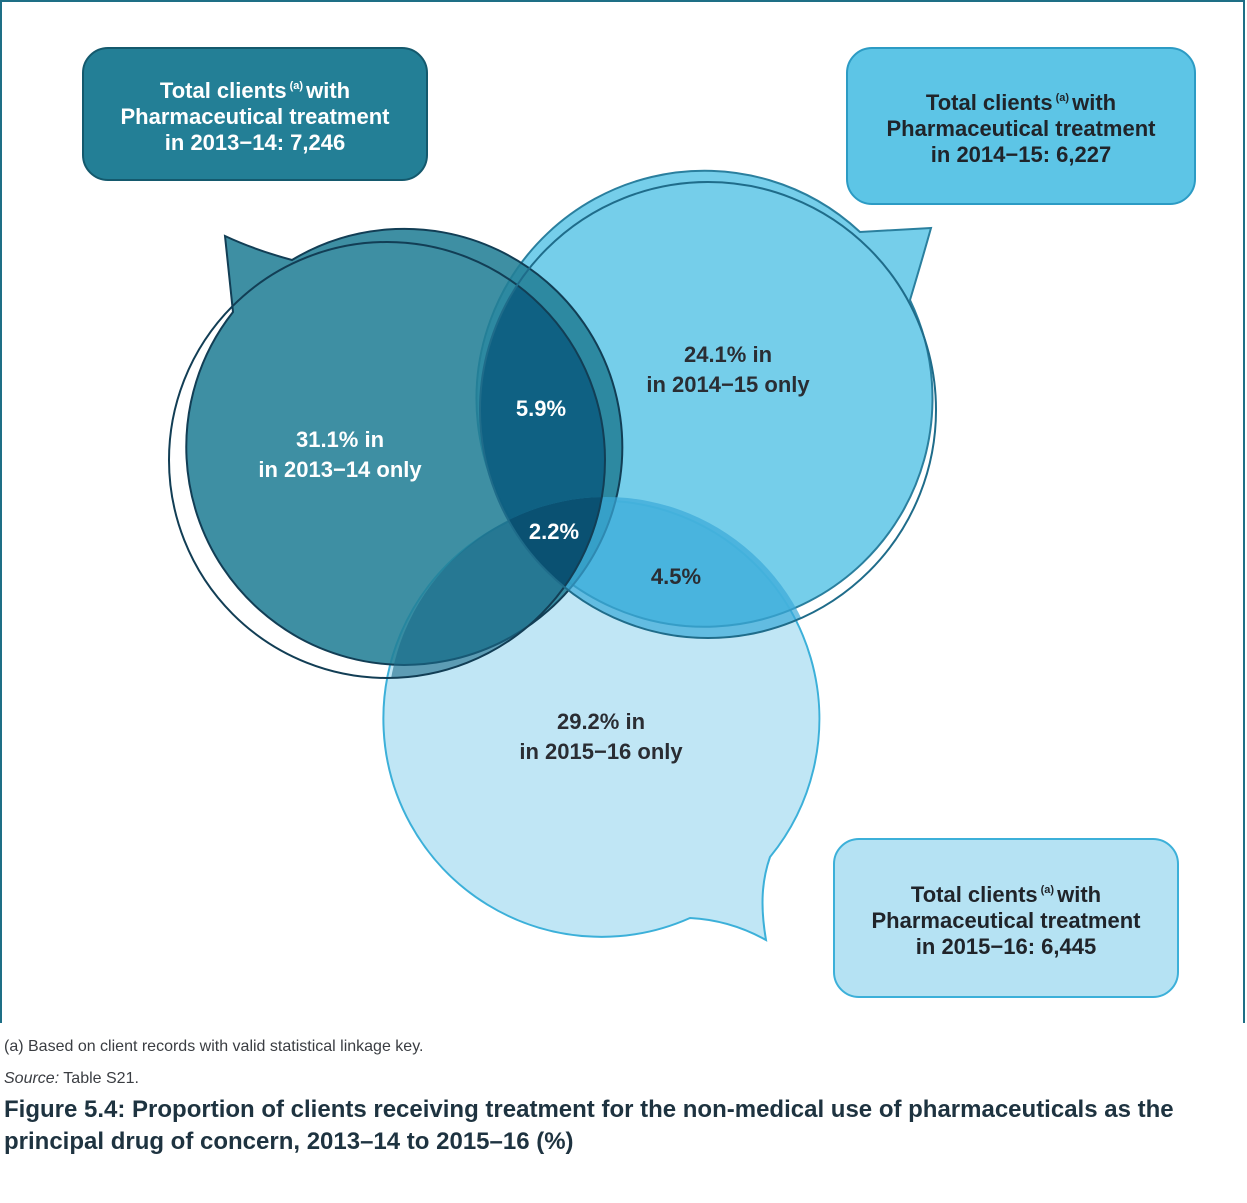  Describe the element at coordinates (601, 736) in the screenshot. I see `label-2015-16-only: 29.2% in in 2015−16 only` at that location.